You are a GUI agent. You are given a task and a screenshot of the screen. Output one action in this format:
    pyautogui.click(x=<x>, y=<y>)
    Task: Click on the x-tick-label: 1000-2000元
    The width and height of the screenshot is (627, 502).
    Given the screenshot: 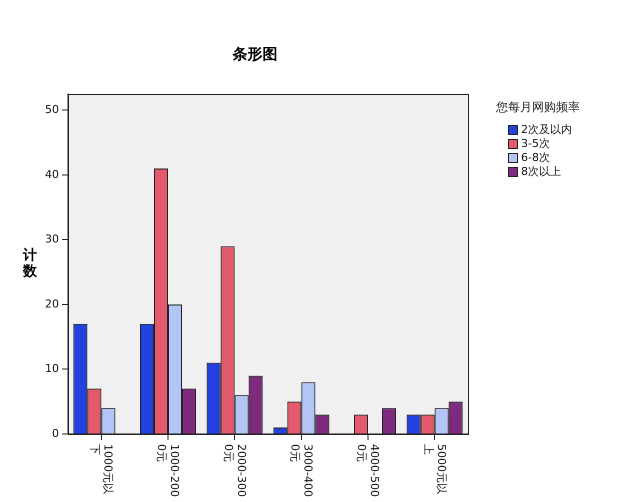 What is the action you would take?
    pyautogui.click(x=168, y=470)
    